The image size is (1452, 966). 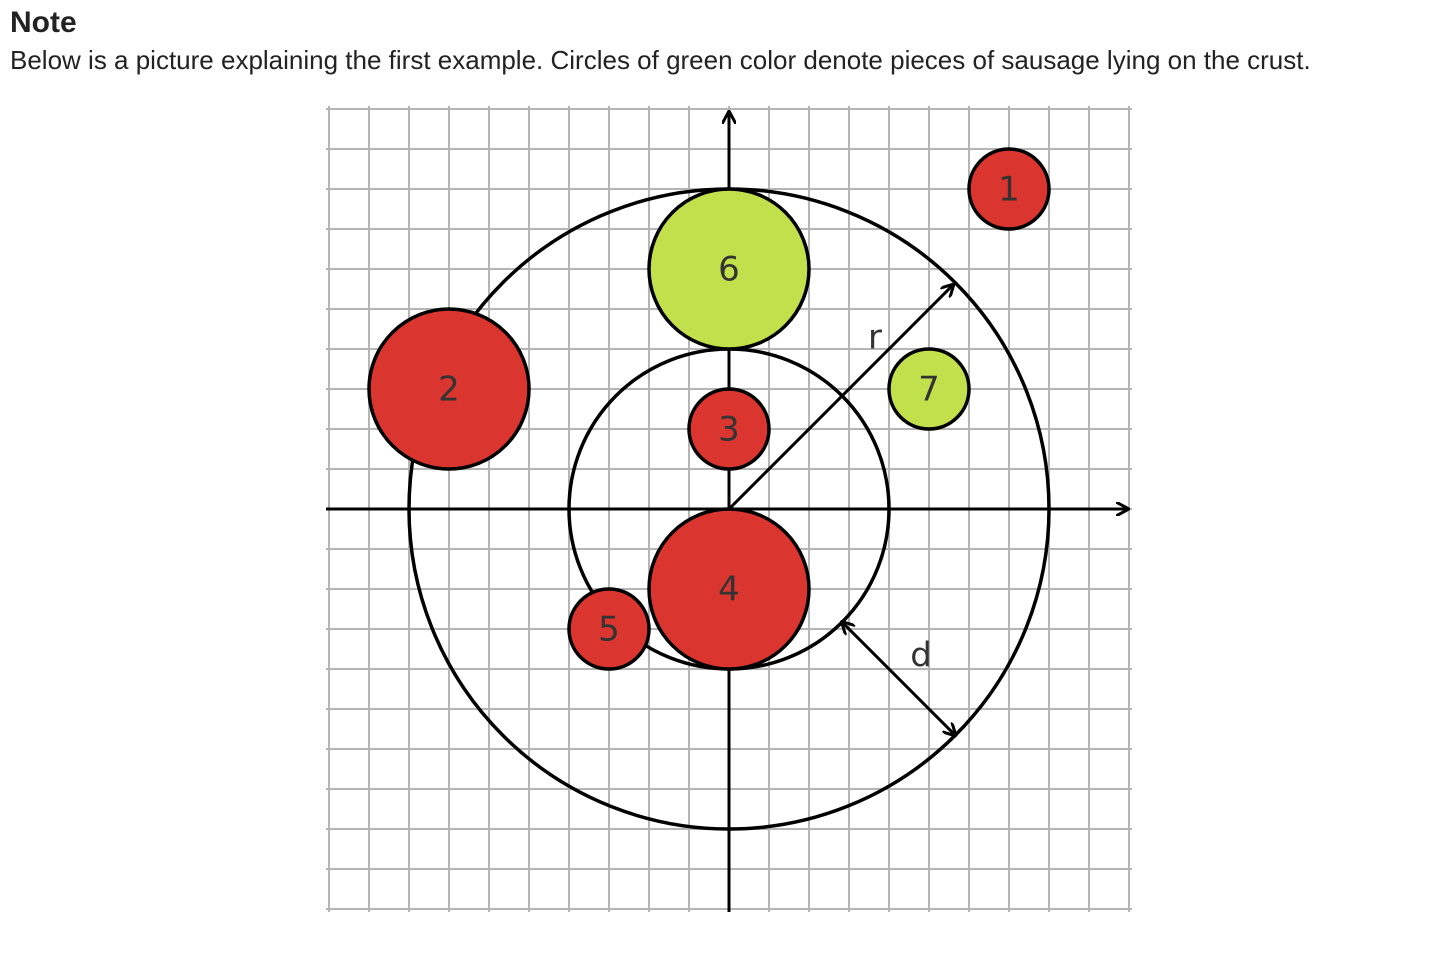 I want to click on sausage-piece-3: 3, so click(x=729, y=429).